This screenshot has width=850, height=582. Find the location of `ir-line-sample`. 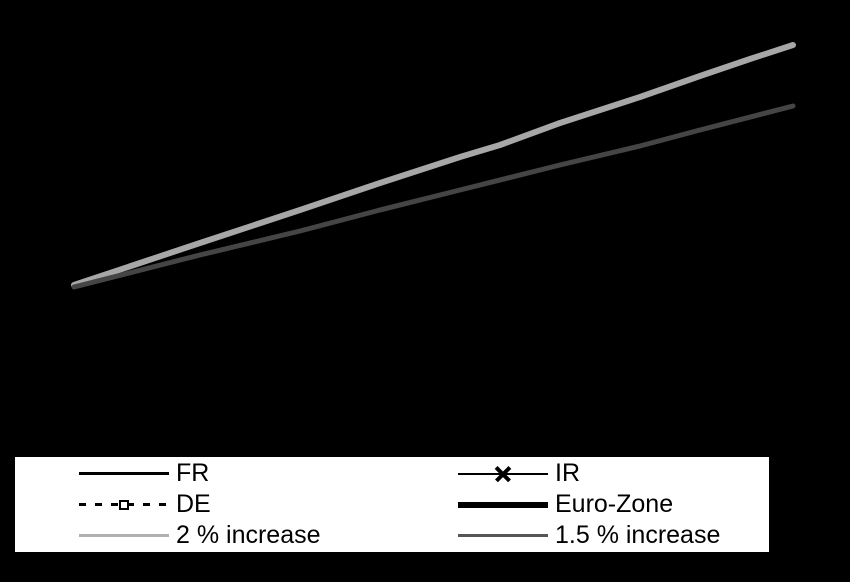

ir-line-sample is located at coordinates (503, 473).